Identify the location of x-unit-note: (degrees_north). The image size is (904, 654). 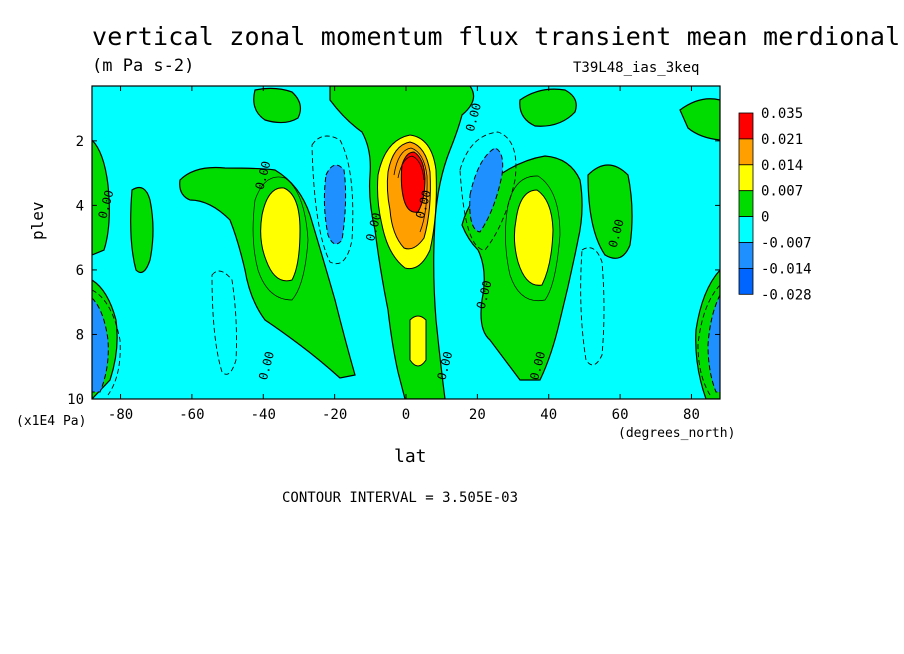
(677, 433).